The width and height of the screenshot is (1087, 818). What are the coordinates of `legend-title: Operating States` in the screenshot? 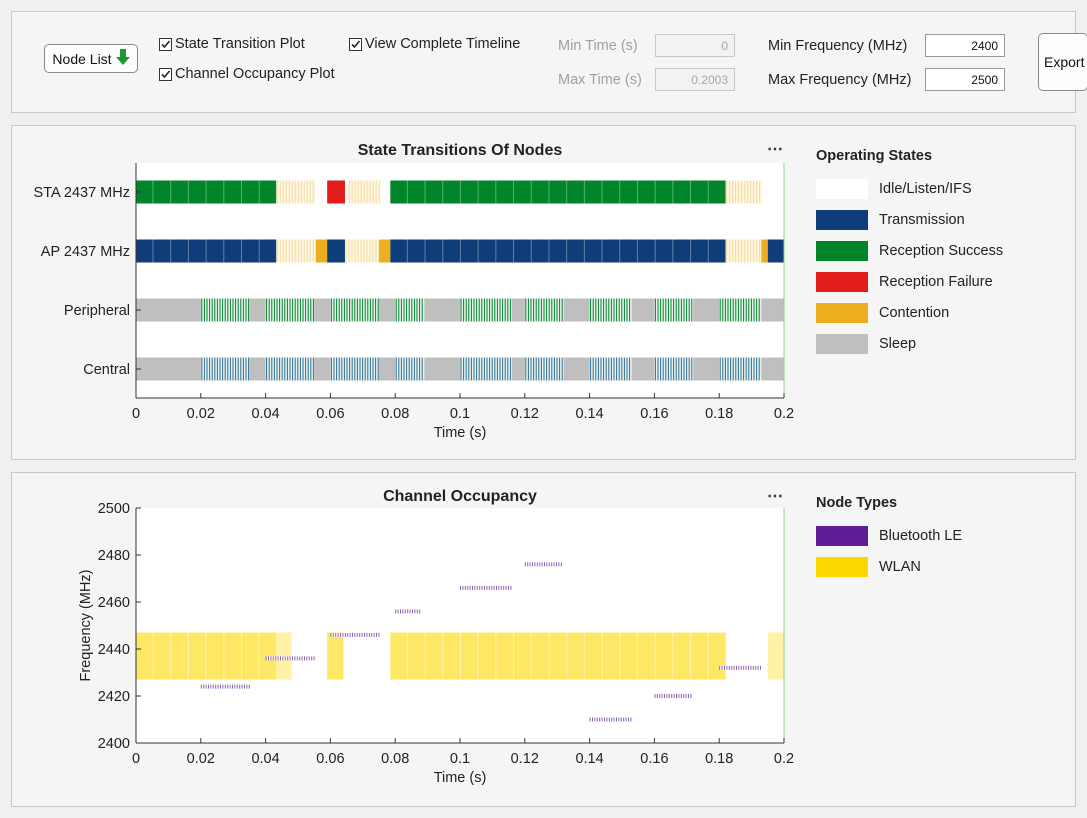 It's located at (874, 156).